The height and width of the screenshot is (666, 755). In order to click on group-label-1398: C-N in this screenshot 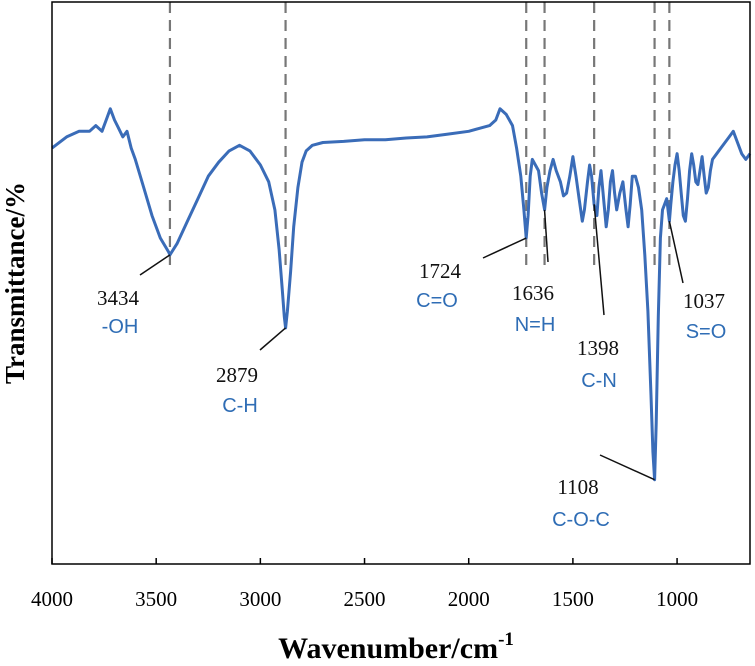, I will do `click(599, 381)`.